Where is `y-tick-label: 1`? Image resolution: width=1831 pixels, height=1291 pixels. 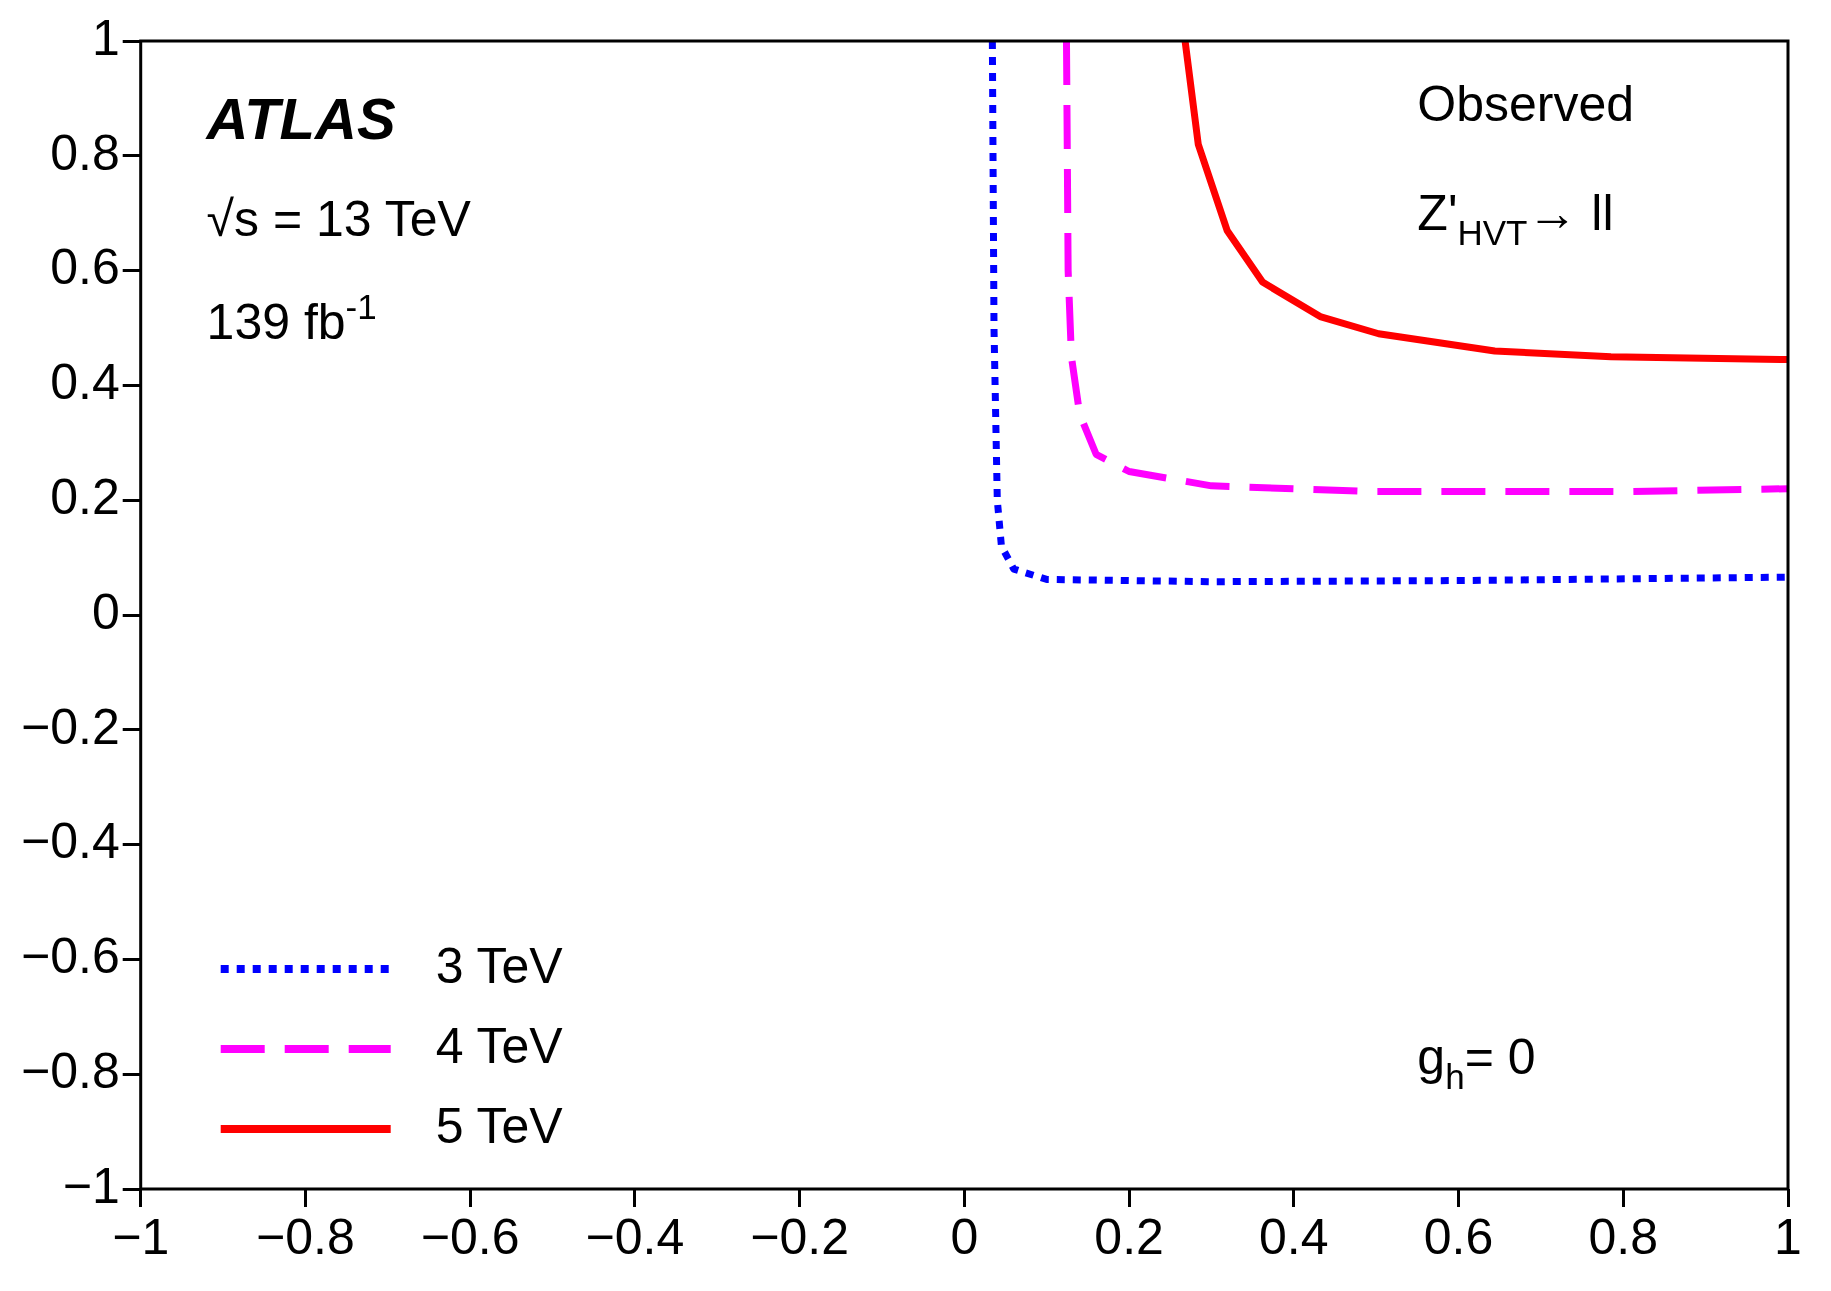 y-tick-label: 1 is located at coordinates (105, 37).